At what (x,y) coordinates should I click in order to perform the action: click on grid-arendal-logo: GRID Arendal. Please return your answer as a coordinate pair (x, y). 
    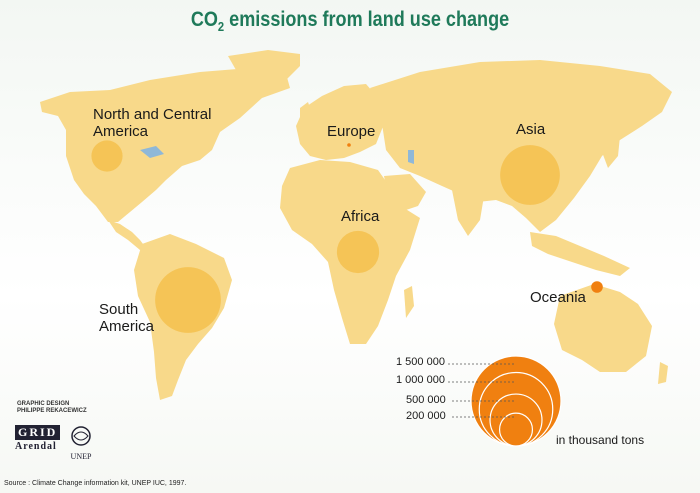
    Looking at the image, I should click on (39, 437).